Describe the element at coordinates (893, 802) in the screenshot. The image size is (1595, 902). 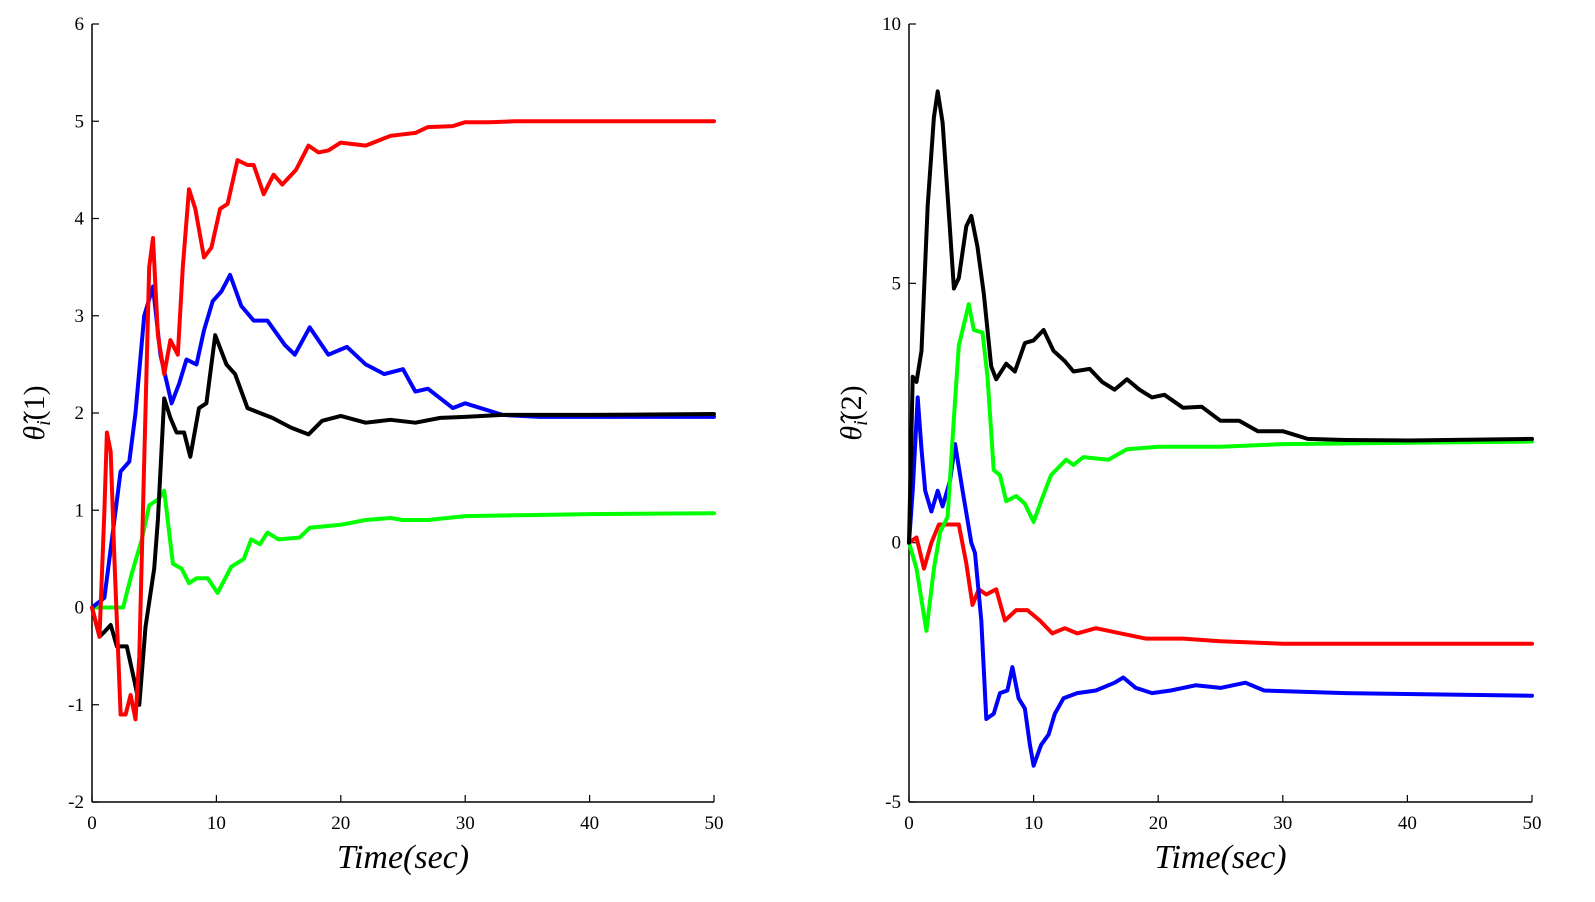
I see `y-tick-label: -5` at that location.